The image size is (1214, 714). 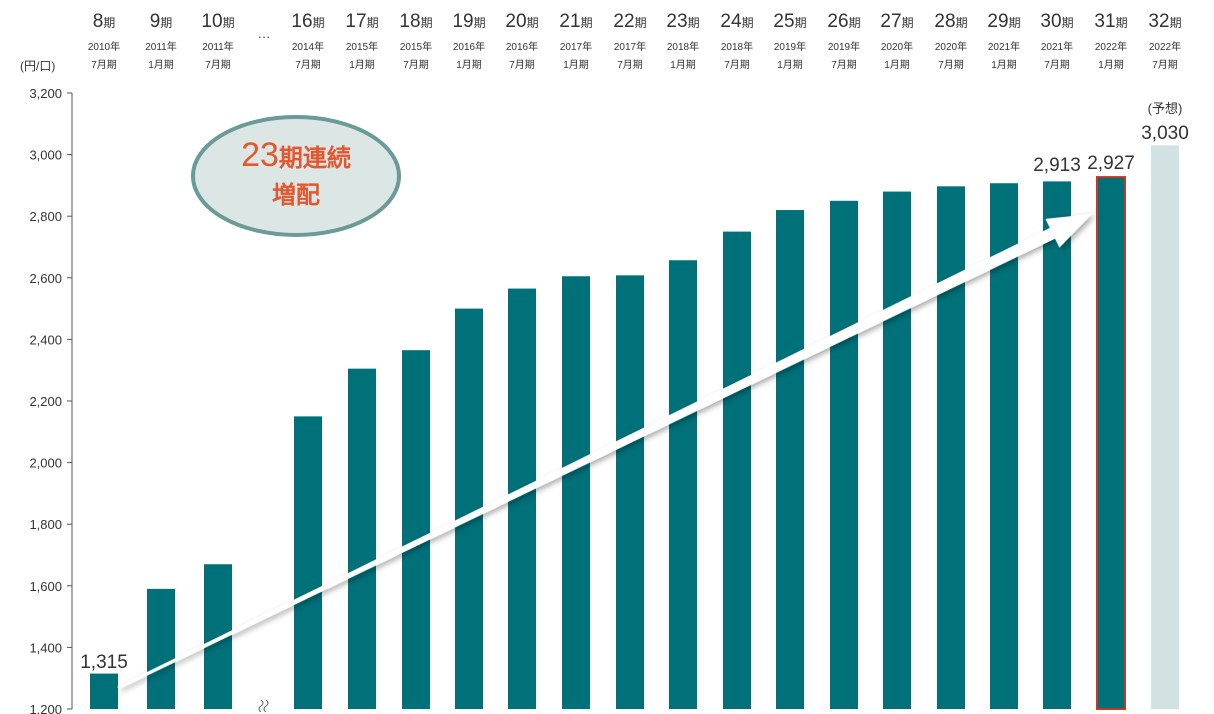 I want to click on period-label: 30期, so click(x=1056, y=21).